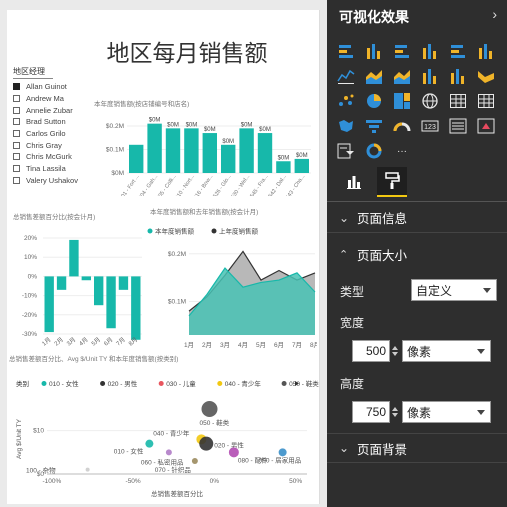  What do you see at coordinates (53, 87) in the screenshot?
I see `slicer-item: Allan Guinot` at bounding box center [53, 87].